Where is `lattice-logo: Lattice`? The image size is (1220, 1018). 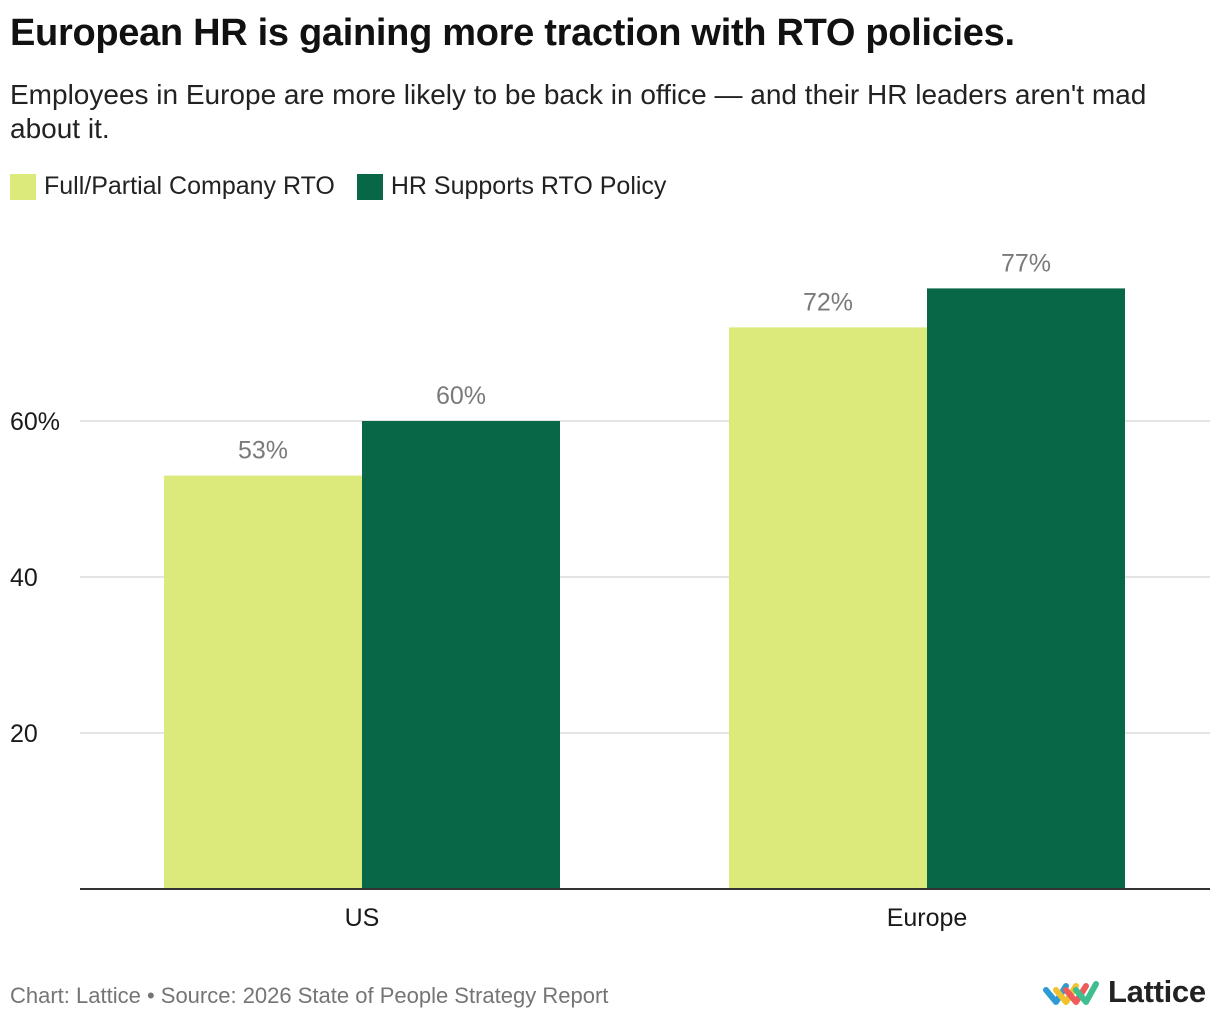
lattice-logo: Lattice is located at coordinates (1124, 992).